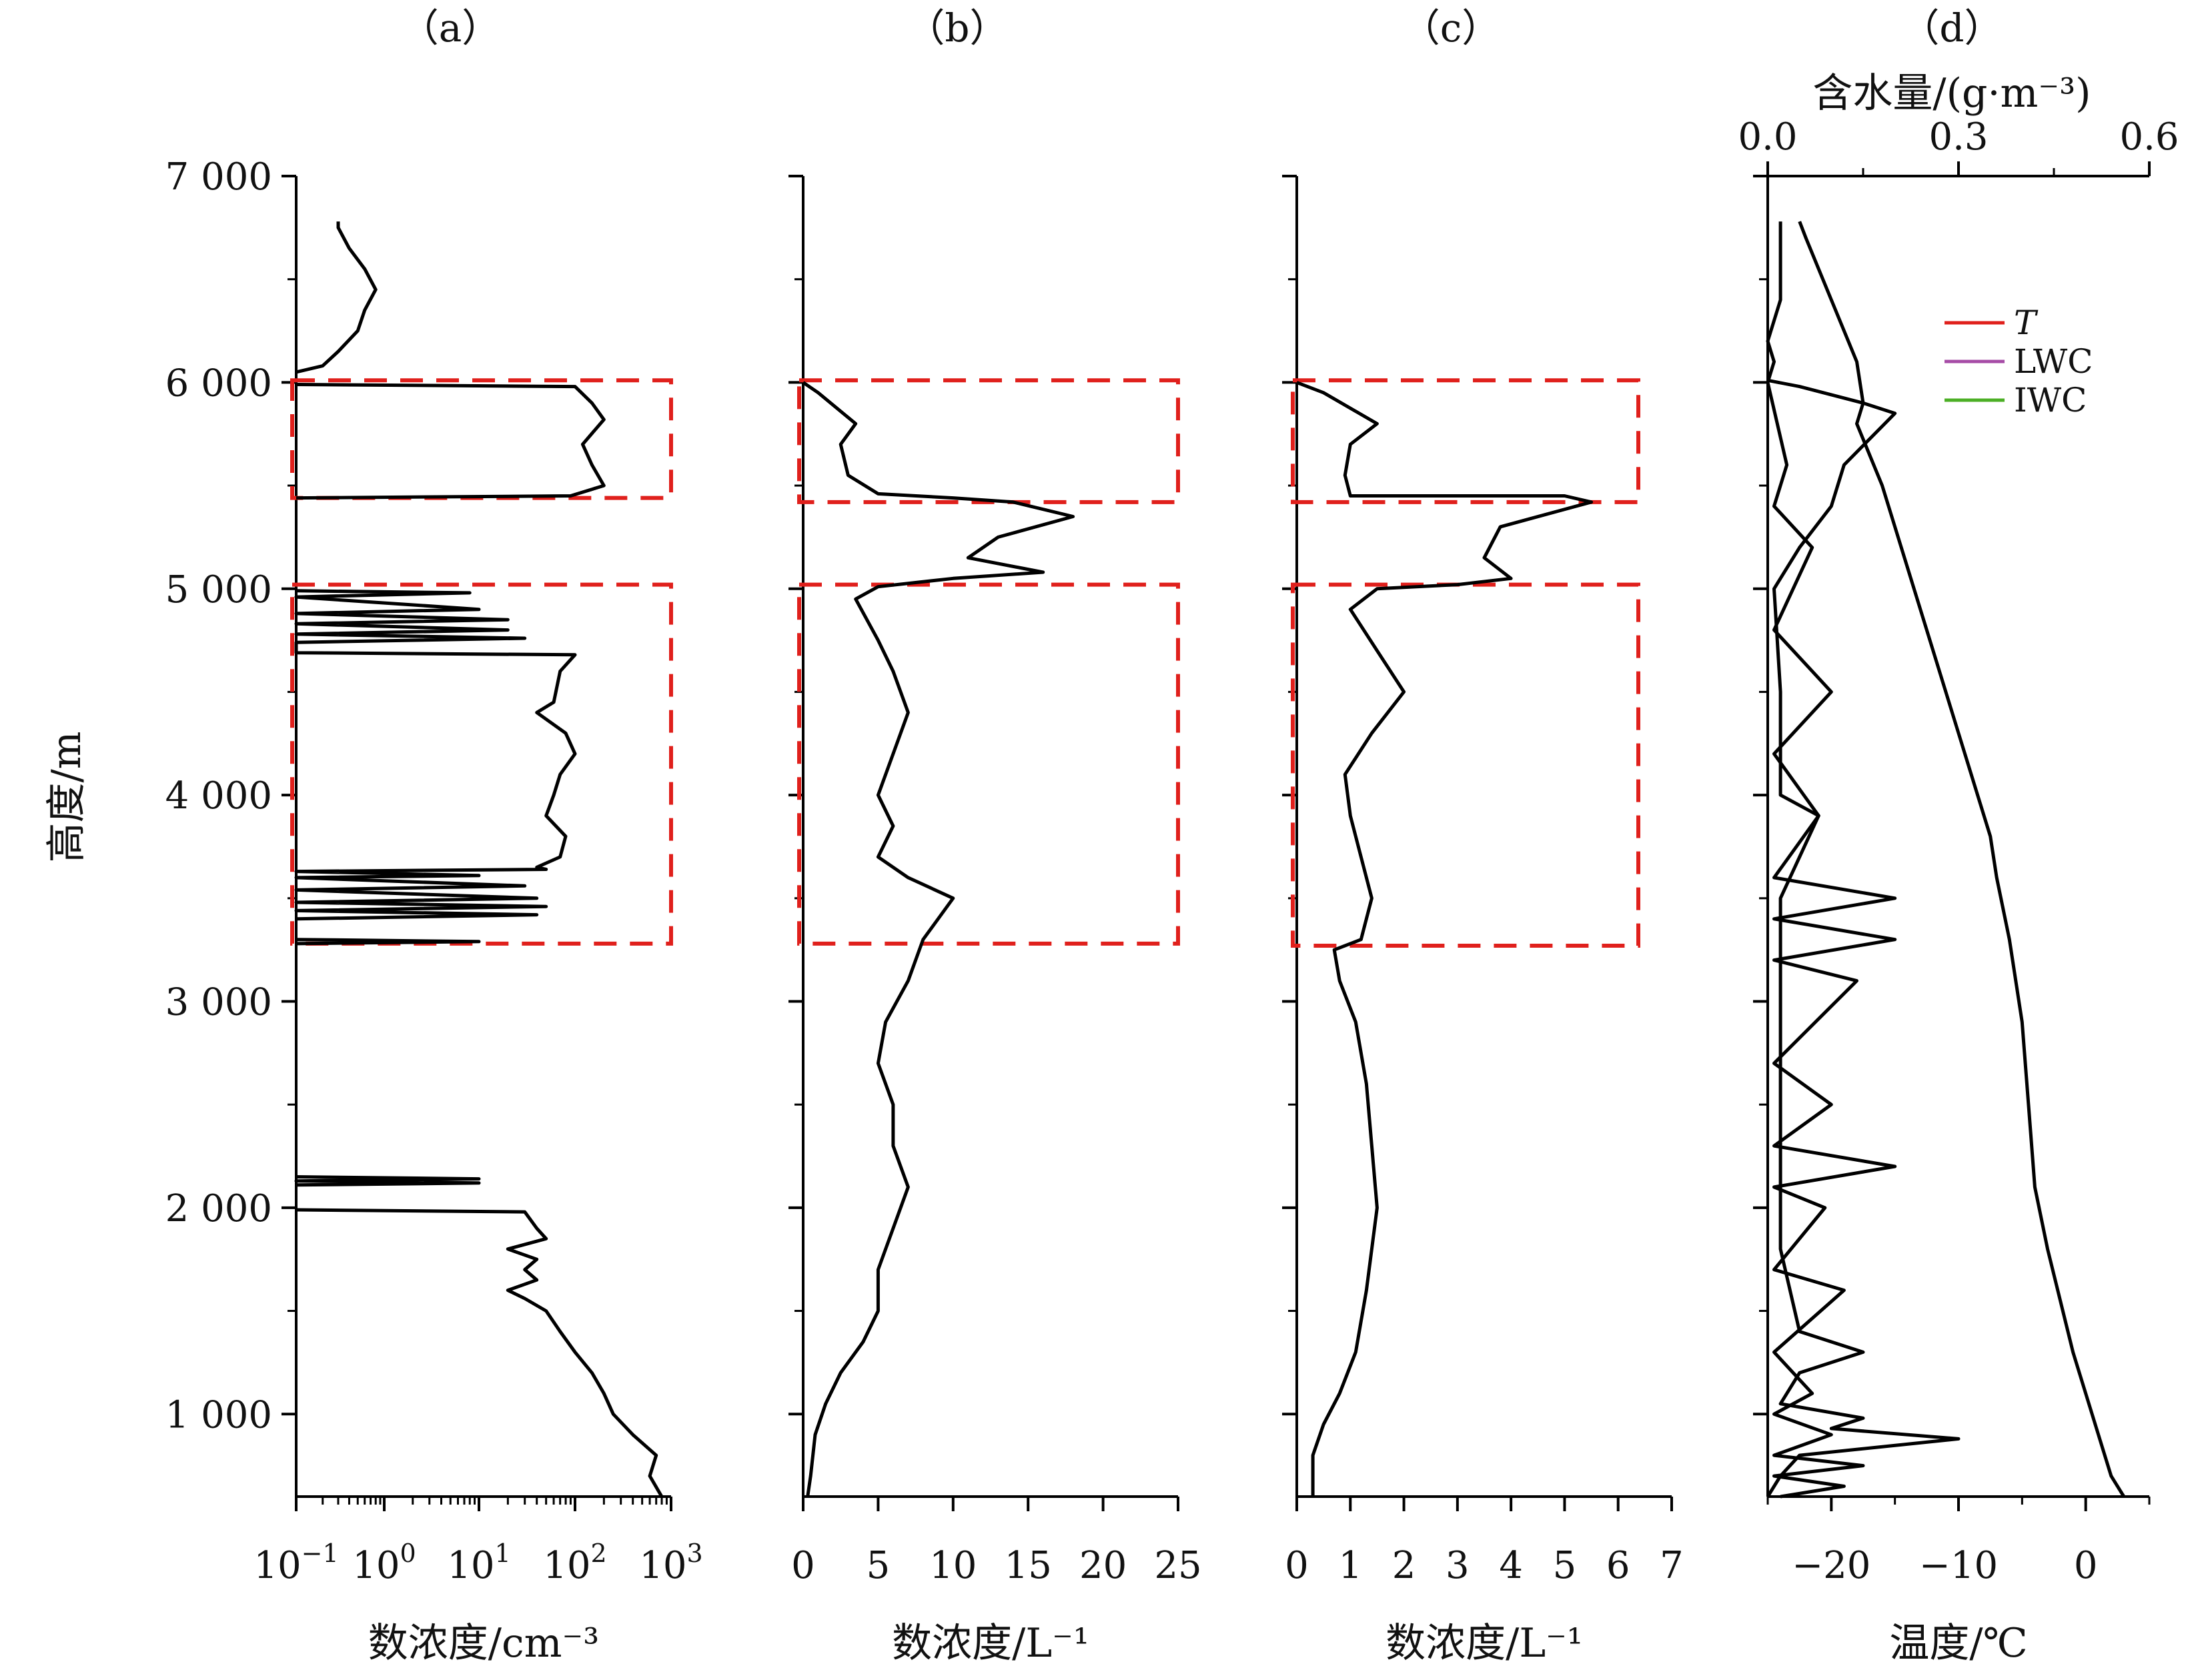  What do you see at coordinates (384, 1563) in the screenshot?
I see `x-tick-label: 10⁰` at bounding box center [384, 1563].